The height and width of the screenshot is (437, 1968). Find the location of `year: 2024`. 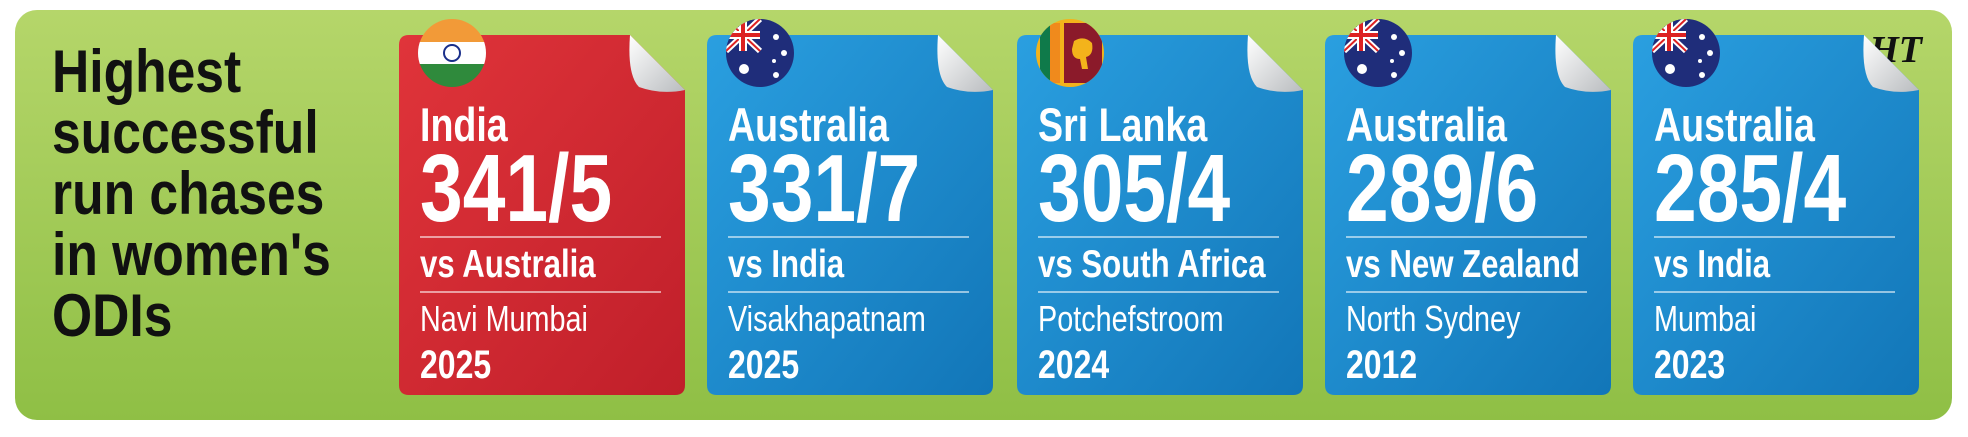

year: 2024 is located at coordinates (1073, 364).